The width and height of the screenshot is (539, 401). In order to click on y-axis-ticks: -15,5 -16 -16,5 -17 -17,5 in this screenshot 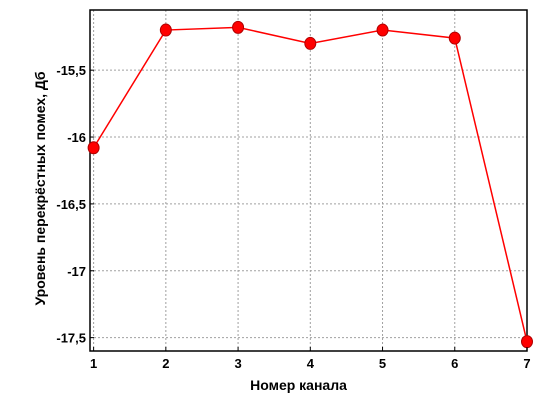, I will do `click(75, 204)`.